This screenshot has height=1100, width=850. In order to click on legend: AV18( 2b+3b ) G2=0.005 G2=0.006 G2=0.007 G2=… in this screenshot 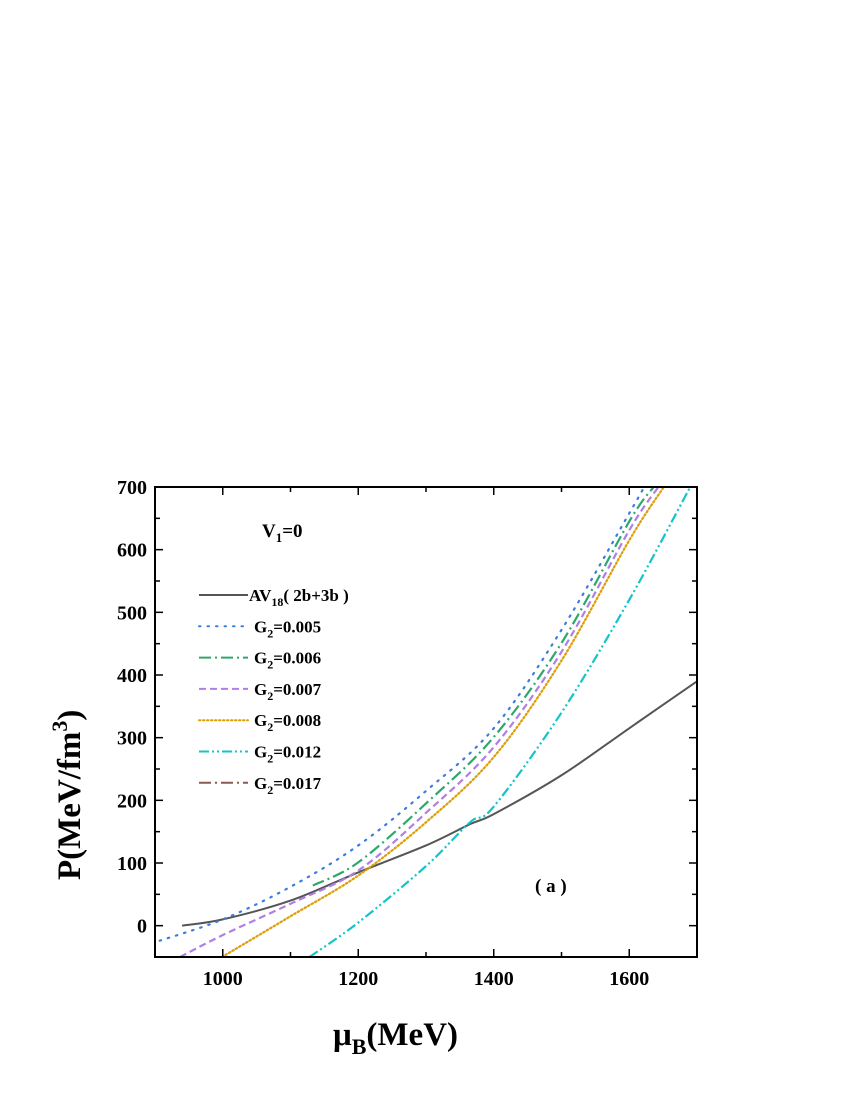, I will do `click(273, 691)`.